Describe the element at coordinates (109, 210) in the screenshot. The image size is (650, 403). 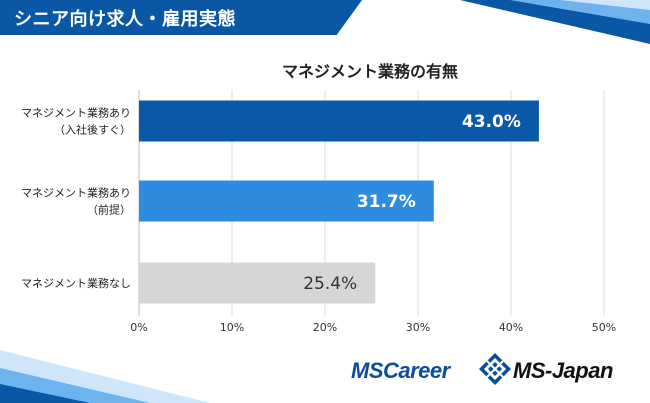
I see `category-label: （前提）` at that location.